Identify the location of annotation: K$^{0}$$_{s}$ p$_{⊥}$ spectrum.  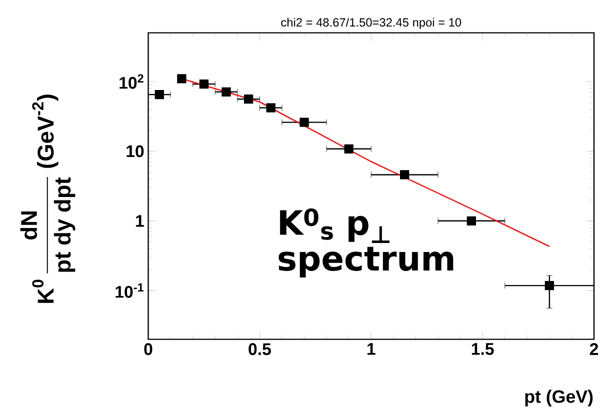
(366, 243).